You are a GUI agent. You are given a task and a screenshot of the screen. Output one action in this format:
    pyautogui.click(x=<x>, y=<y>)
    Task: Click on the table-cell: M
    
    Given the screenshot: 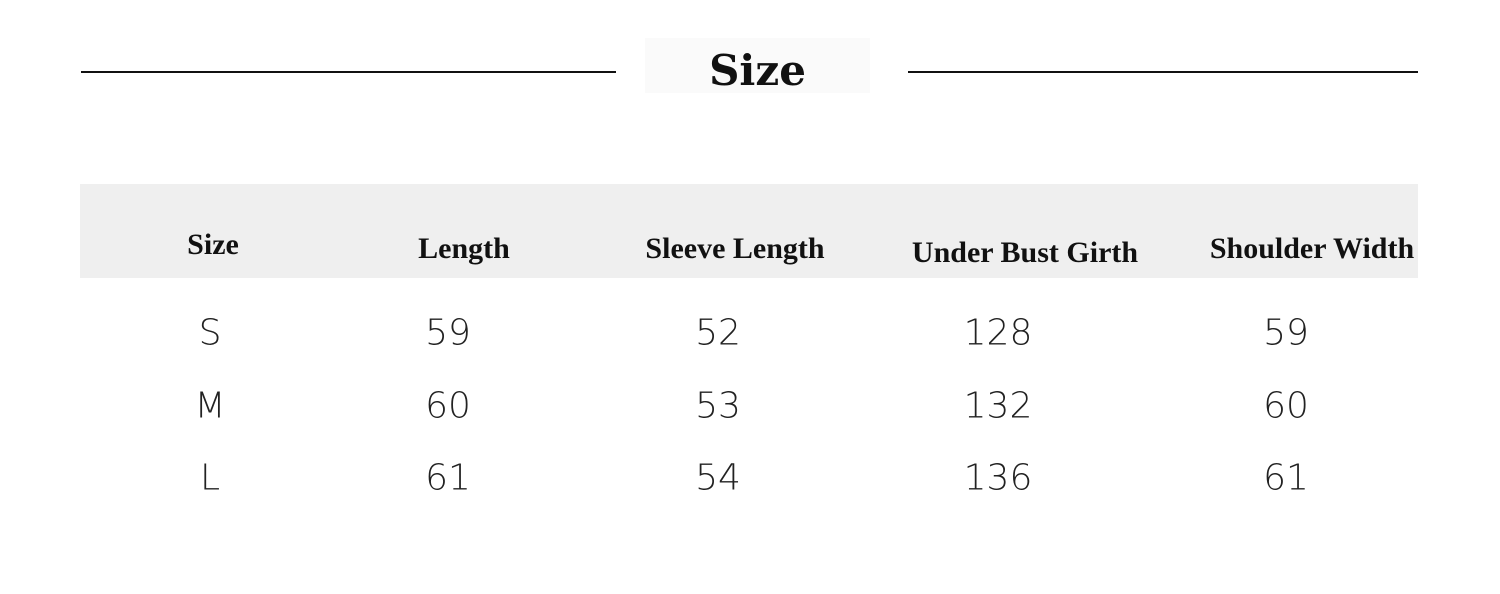 What is the action you would take?
    pyautogui.click(x=210, y=406)
    